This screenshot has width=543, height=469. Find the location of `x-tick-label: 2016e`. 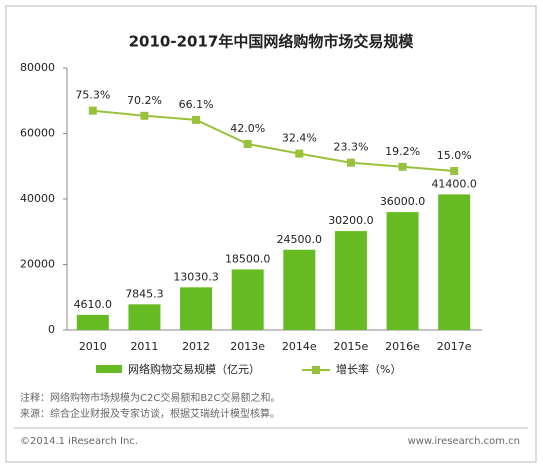

x-tick-label: 2016e is located at coordinates (402, 346).